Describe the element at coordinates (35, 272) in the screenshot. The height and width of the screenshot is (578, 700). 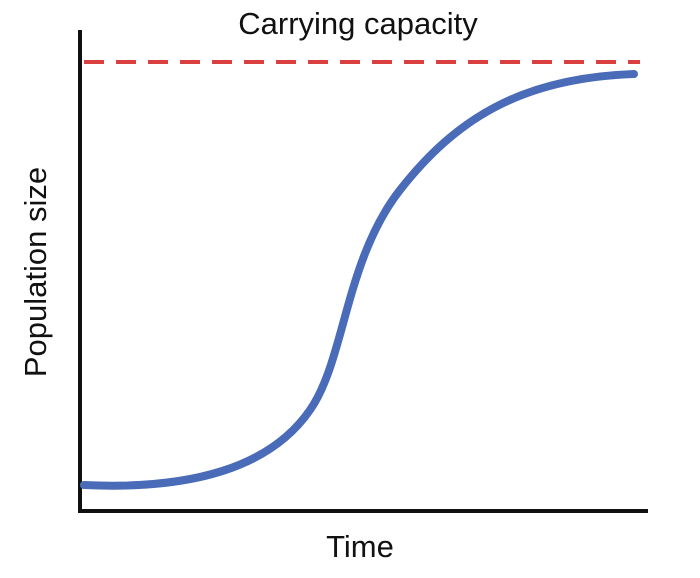
I see `y-axis-label: Population size` at that location.